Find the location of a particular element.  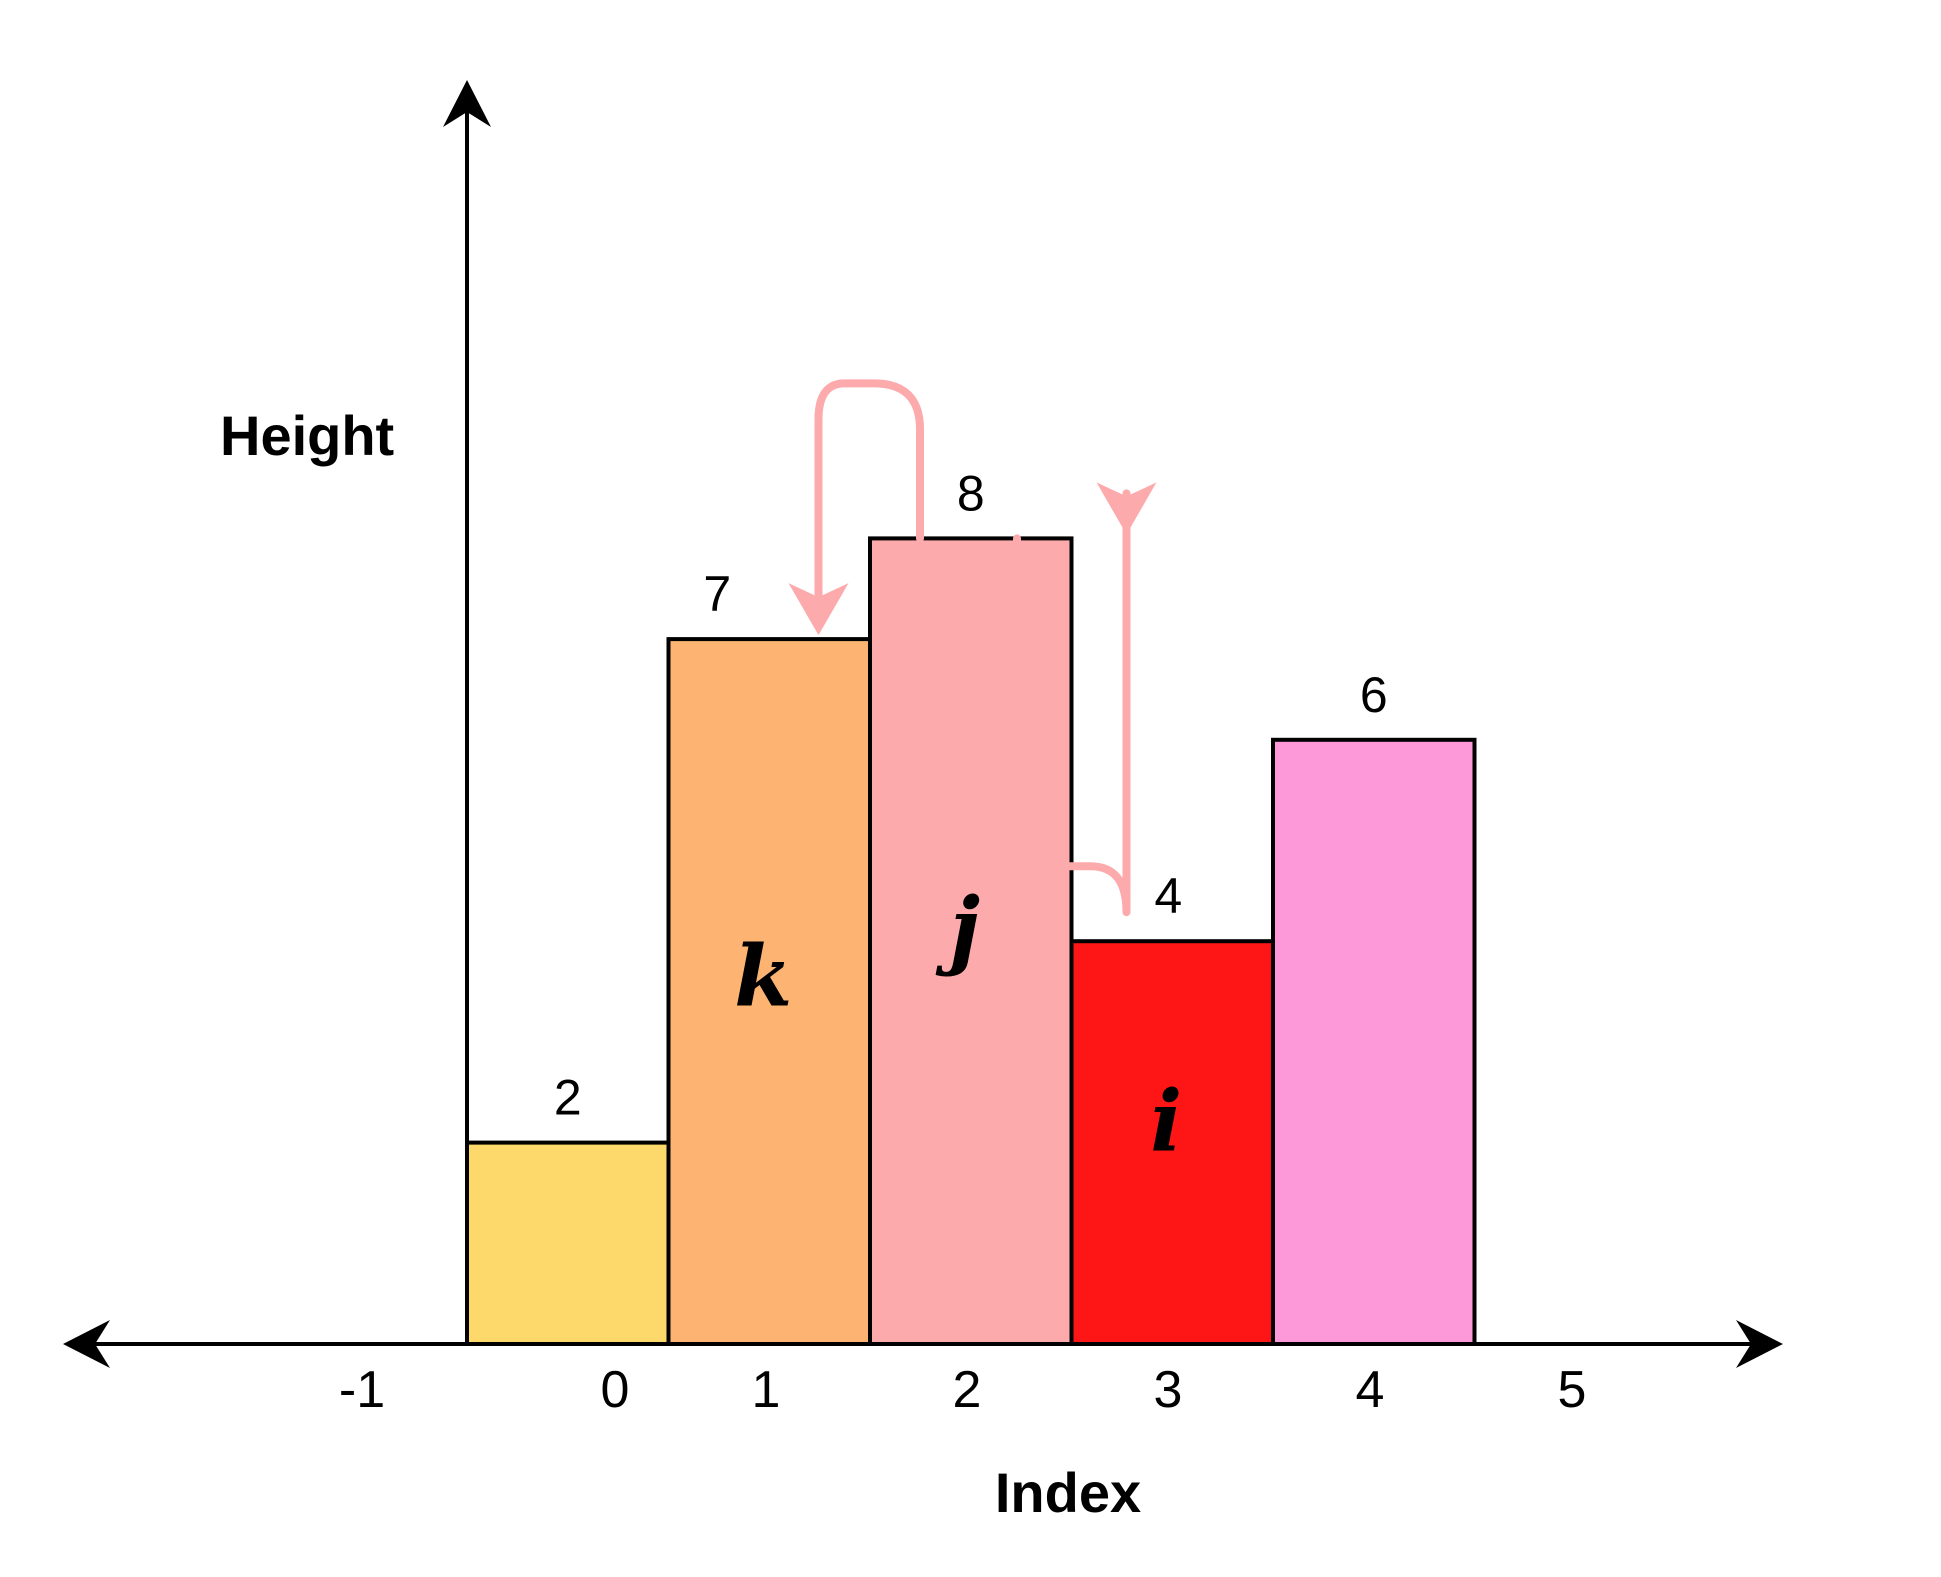

x-tick-label-4: 4 is located at coordinates (1370, 1390).